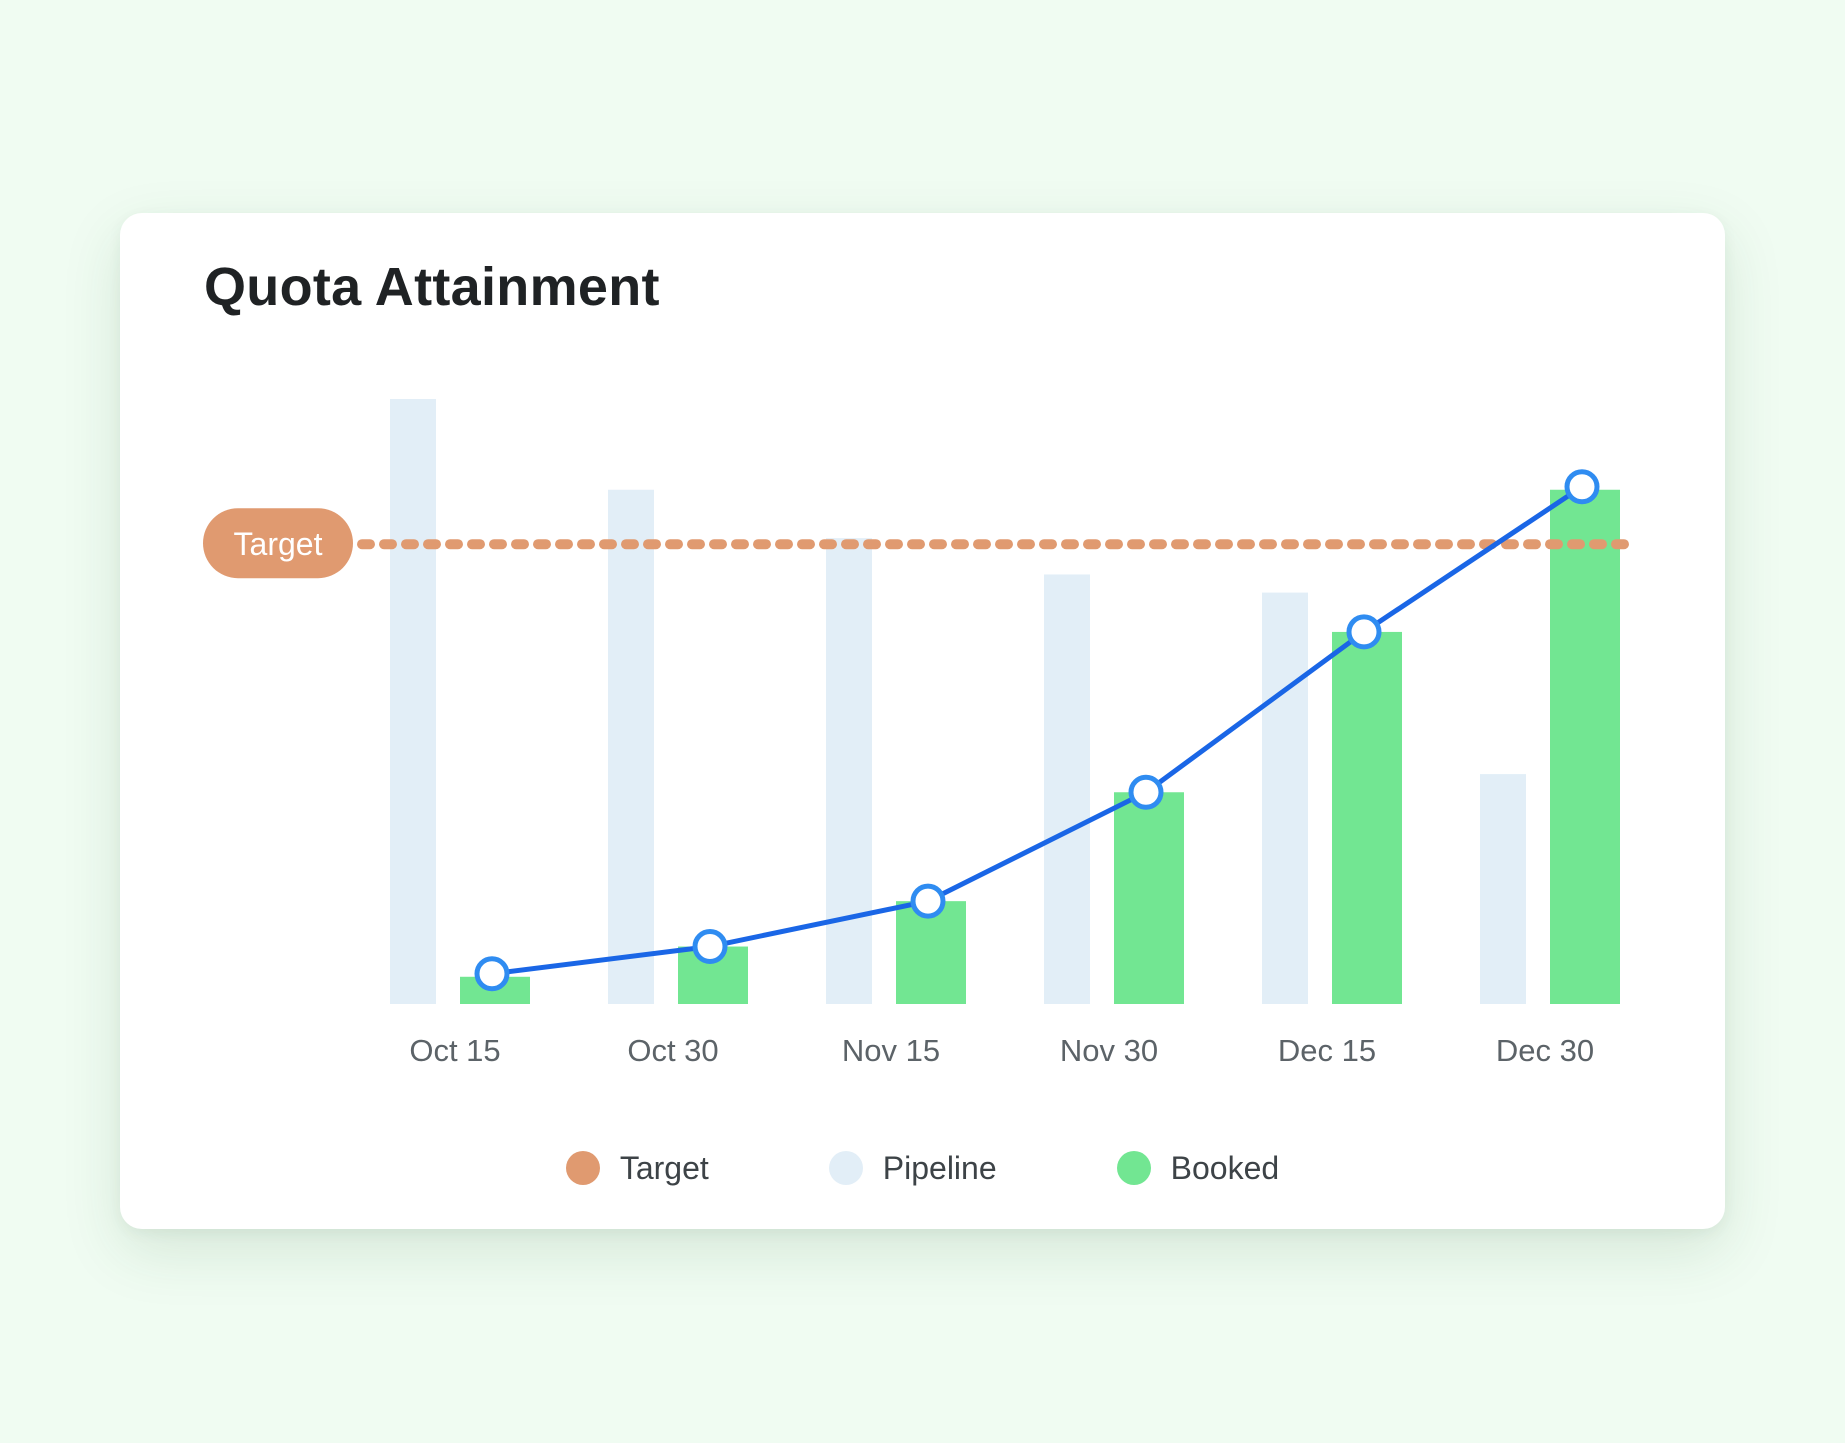 The image size is (1845, 1443). I want to click on legend-item-booked: Booked, so click(1198, 1168).